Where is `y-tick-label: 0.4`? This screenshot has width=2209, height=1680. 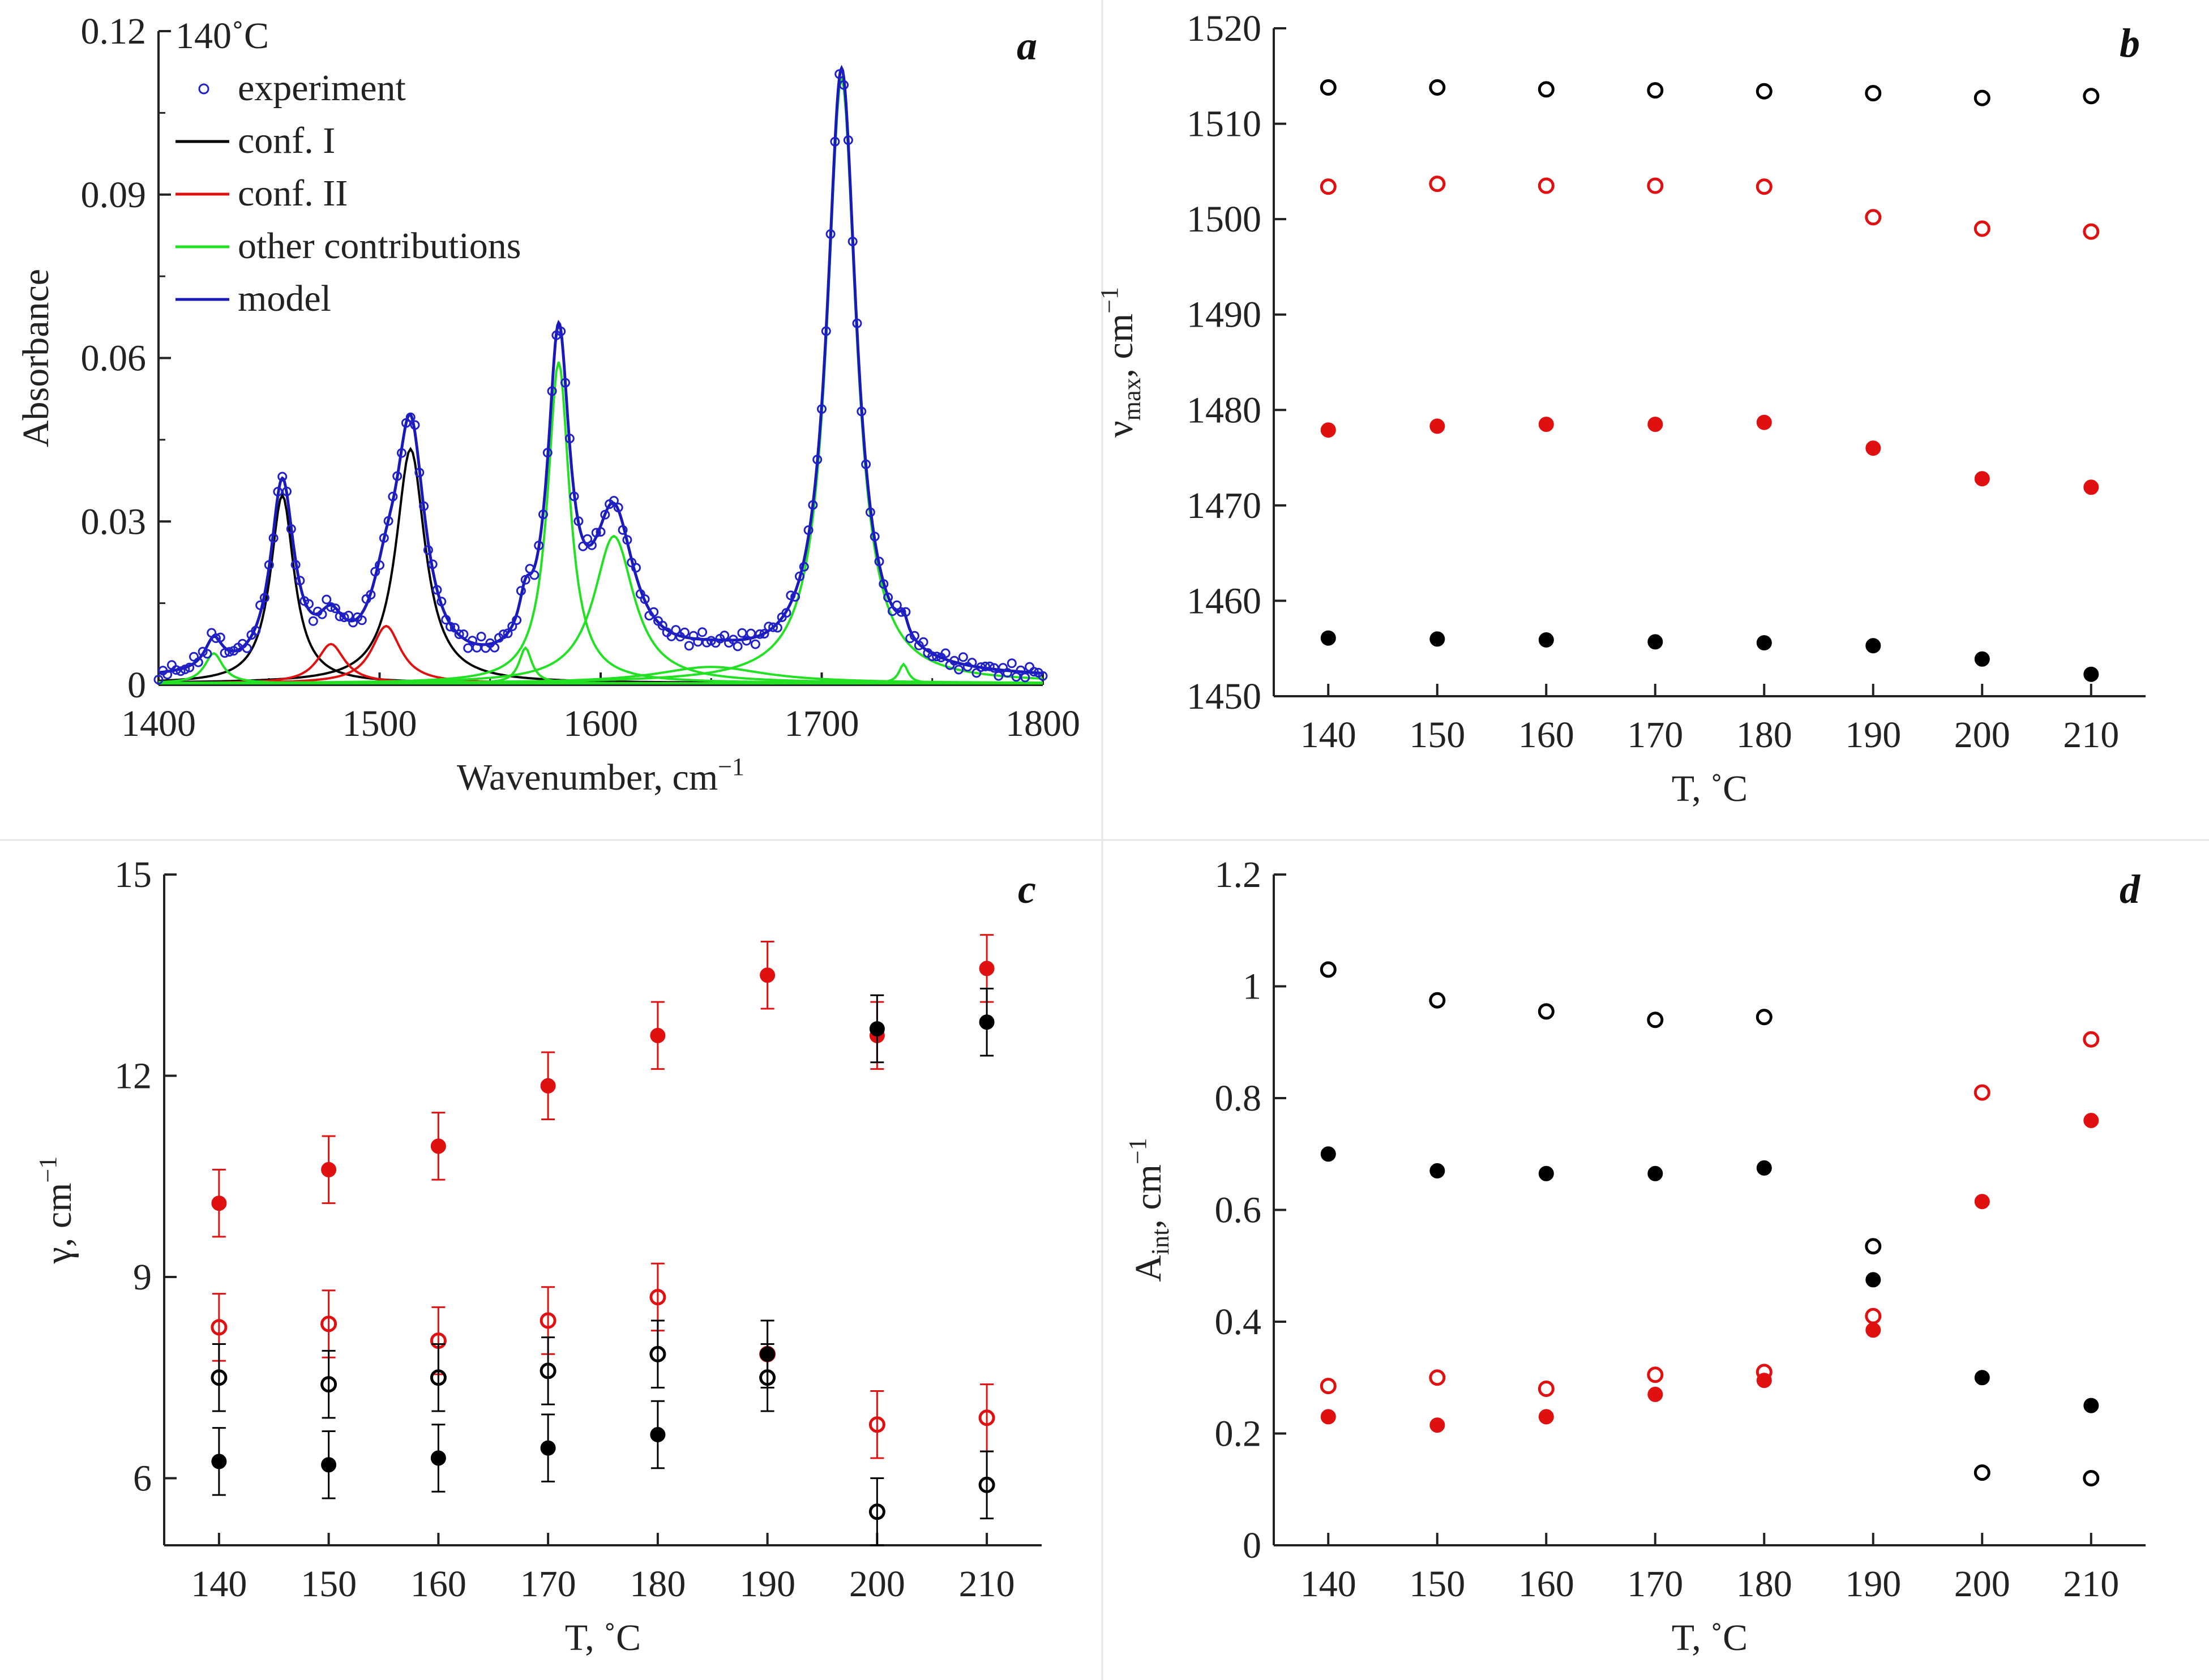 y-tick-label: 0.4 is located at coordinates (1238, 1322).